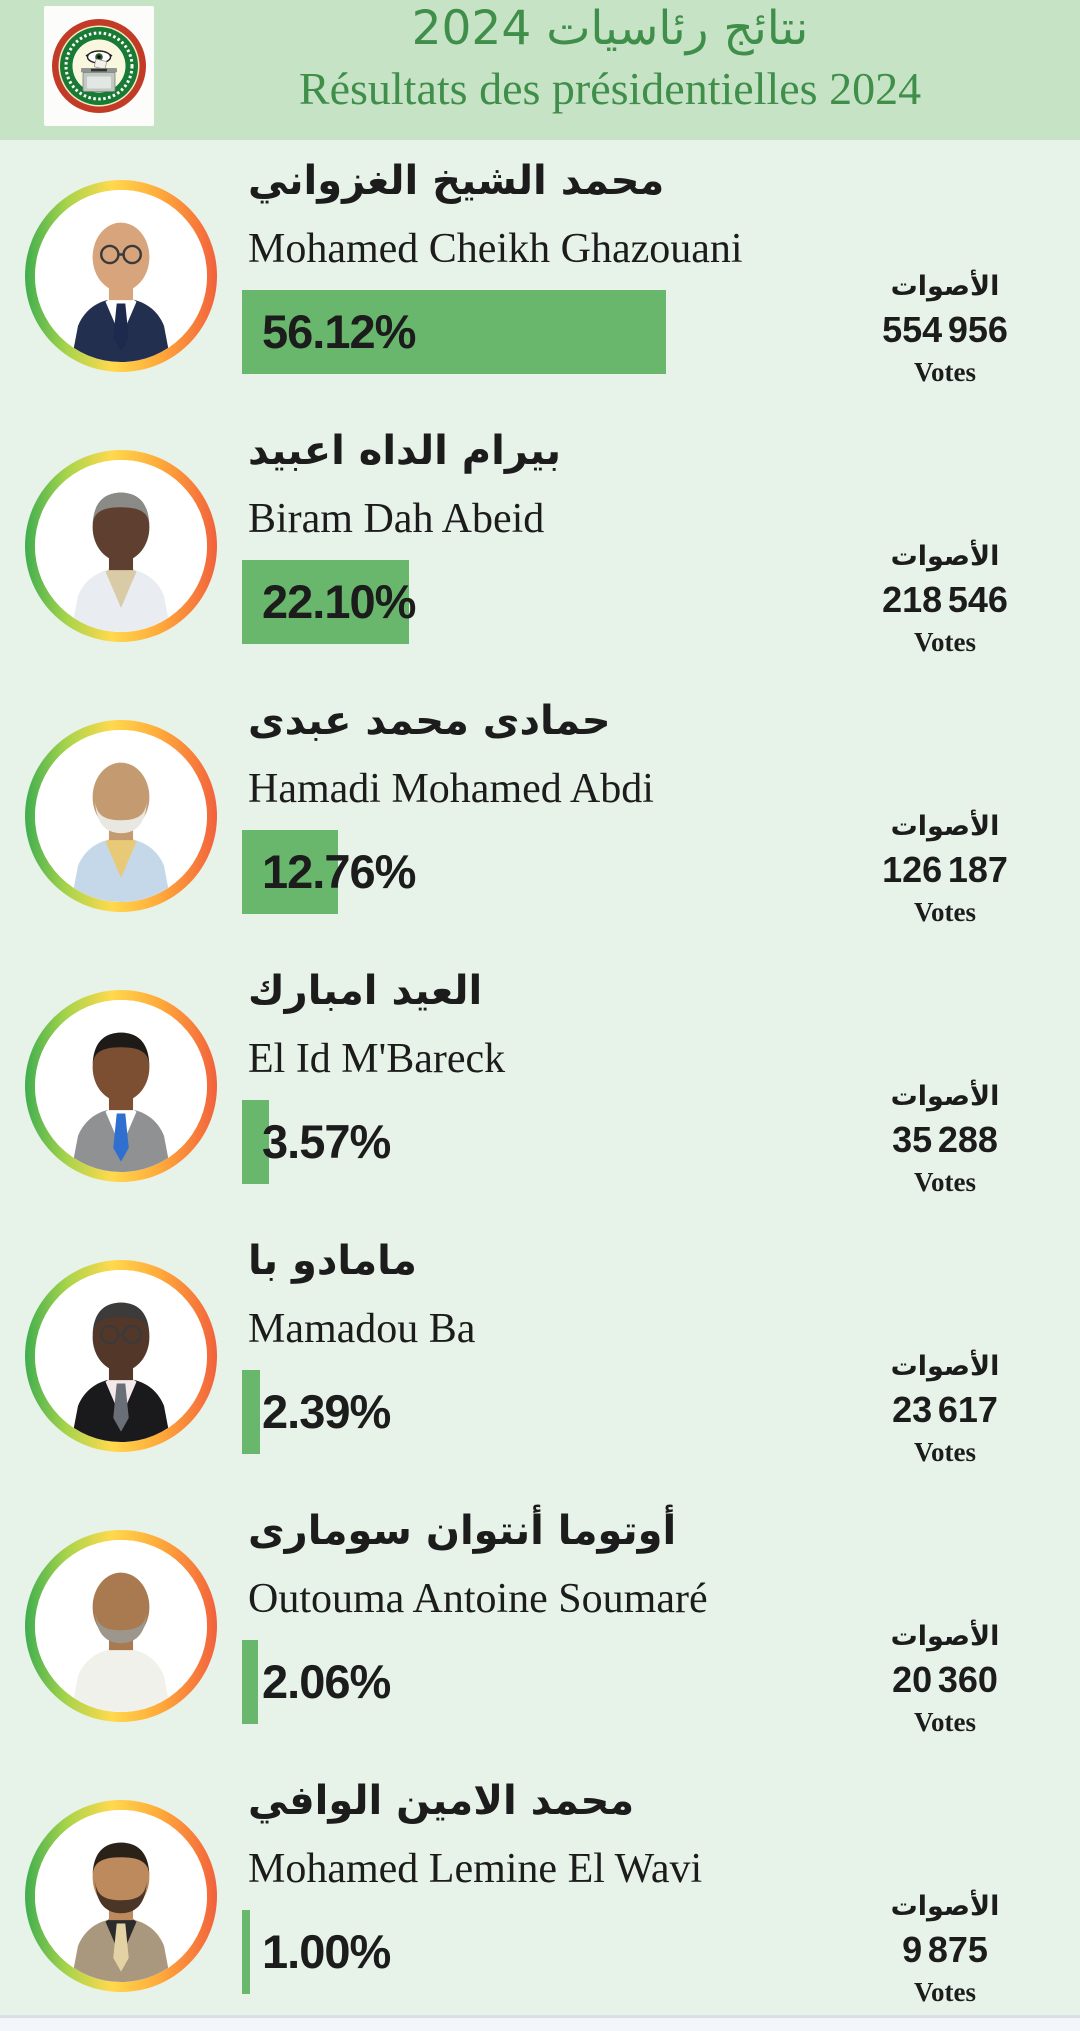  Describe the element at coordinates (661, 1142) in the screenshot. I see `vote-share-bar-zone: 3.57%` at that location.